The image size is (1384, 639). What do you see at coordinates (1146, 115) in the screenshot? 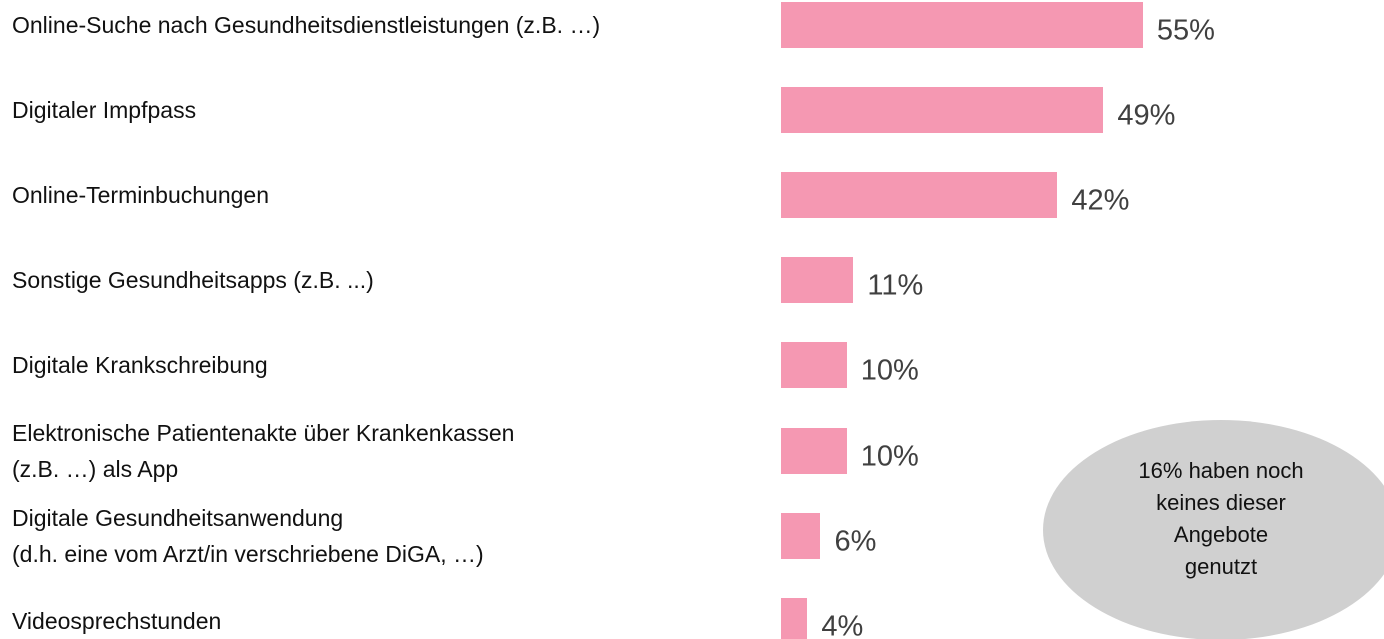
I see `value-label: 49%` at bounding box center [1146, 115].